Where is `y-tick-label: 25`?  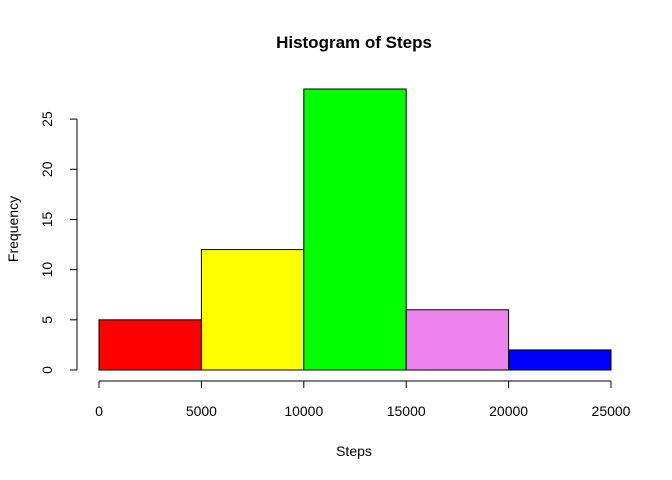 y-tick-label: 25 is located at coordinates (47, 119).